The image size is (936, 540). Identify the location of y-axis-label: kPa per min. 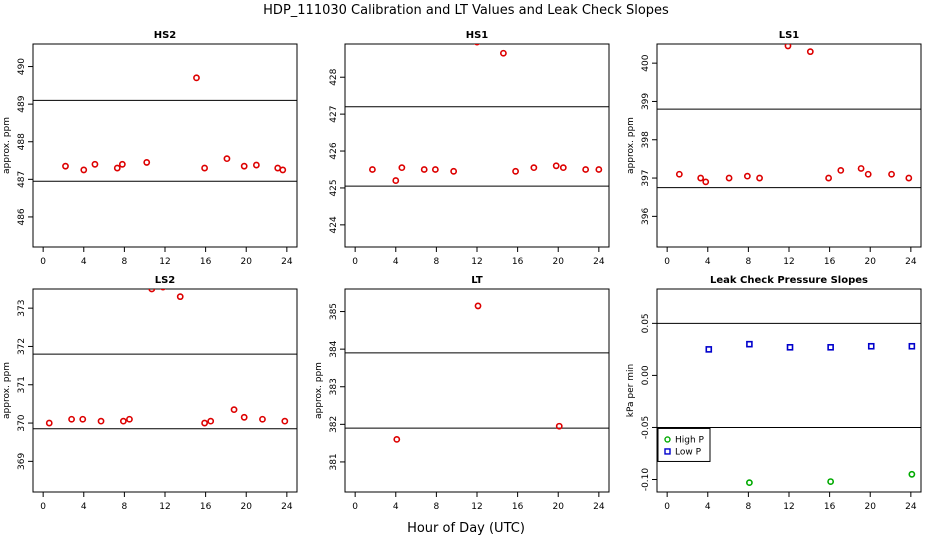
(631, 390).